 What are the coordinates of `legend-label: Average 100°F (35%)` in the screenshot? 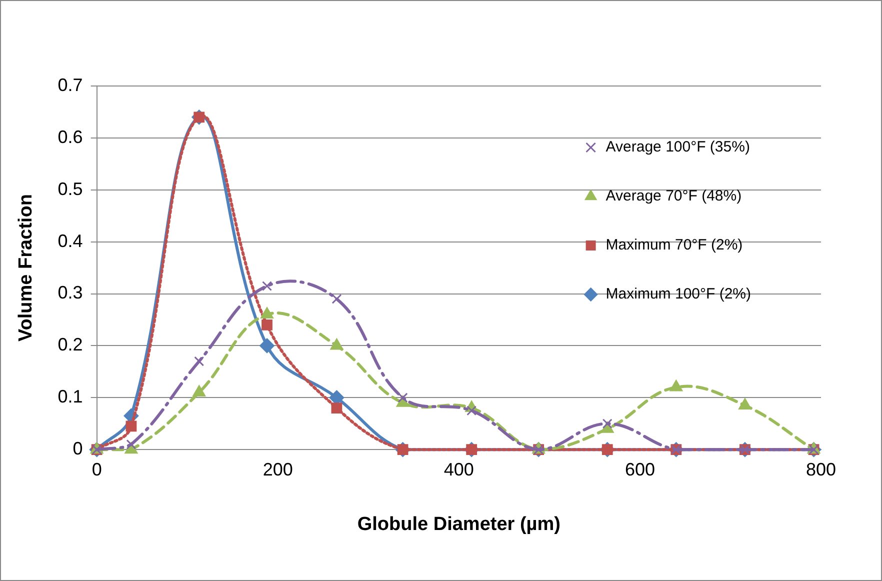 It's located at (678, 147).